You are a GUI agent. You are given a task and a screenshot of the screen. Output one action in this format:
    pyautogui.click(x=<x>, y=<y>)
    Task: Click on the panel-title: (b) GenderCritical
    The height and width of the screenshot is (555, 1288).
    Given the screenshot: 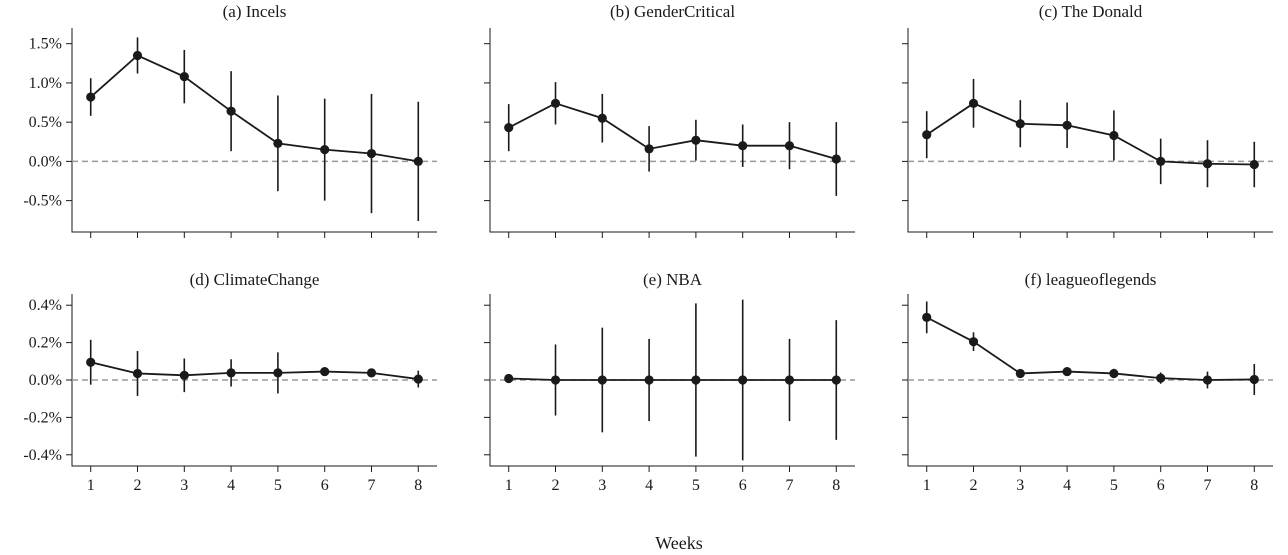 What is the action you would take?
    pyautogui.click(x=672, y=11)
    